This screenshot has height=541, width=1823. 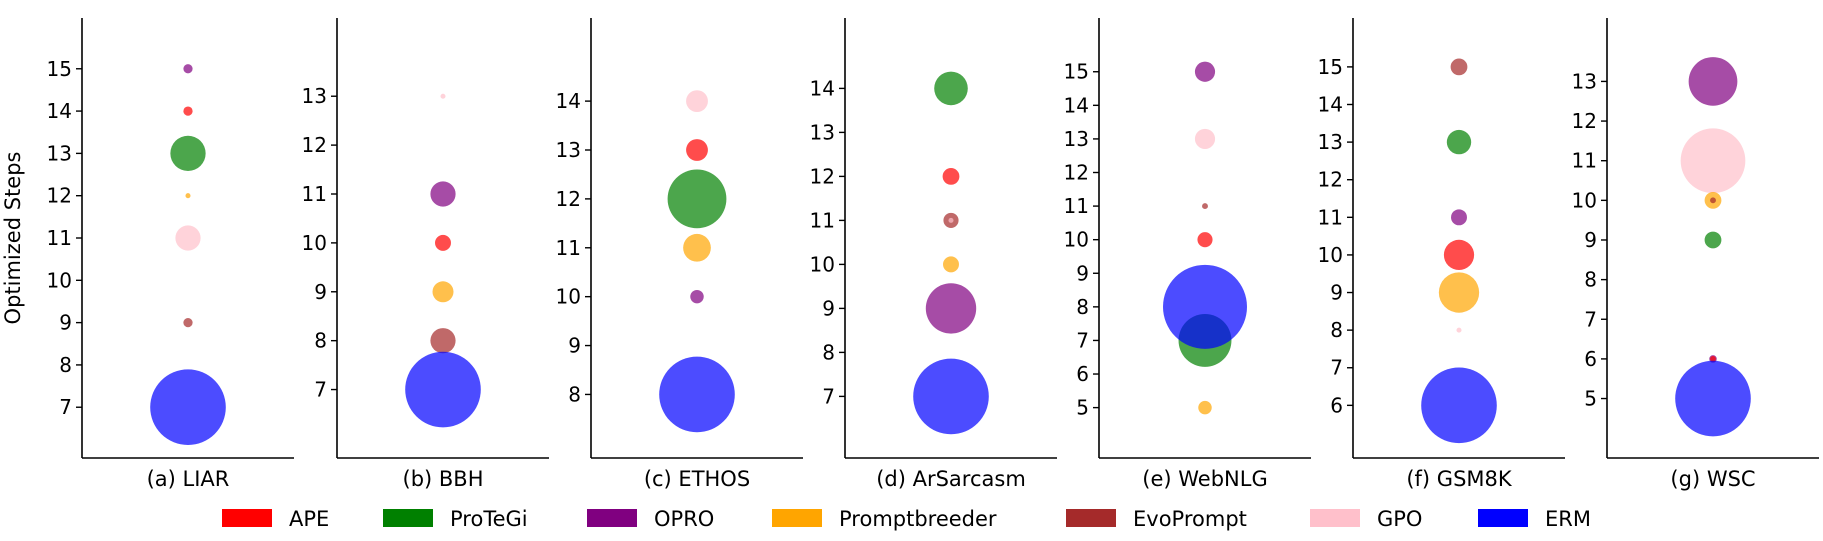 I want to click on legend-item-erm: ERM, so click(x=1534, y=519).